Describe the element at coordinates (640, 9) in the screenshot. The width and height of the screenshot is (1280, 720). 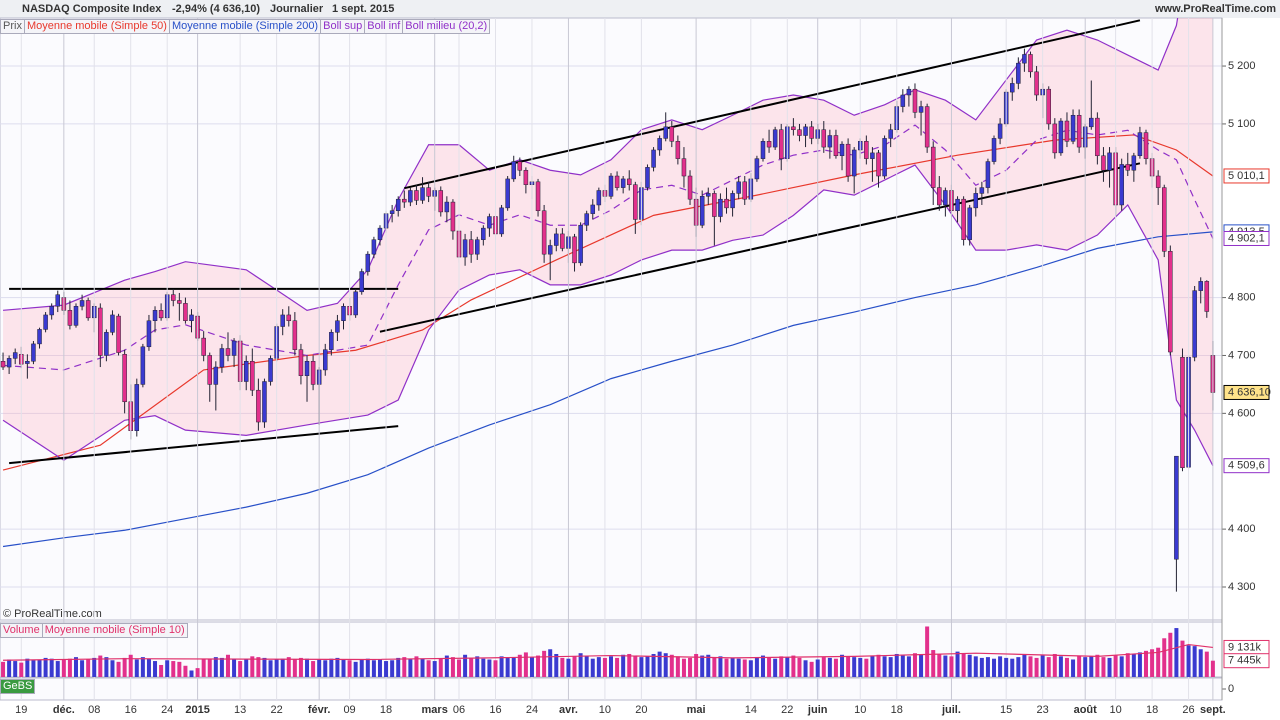
I see `header-bar` at that location.